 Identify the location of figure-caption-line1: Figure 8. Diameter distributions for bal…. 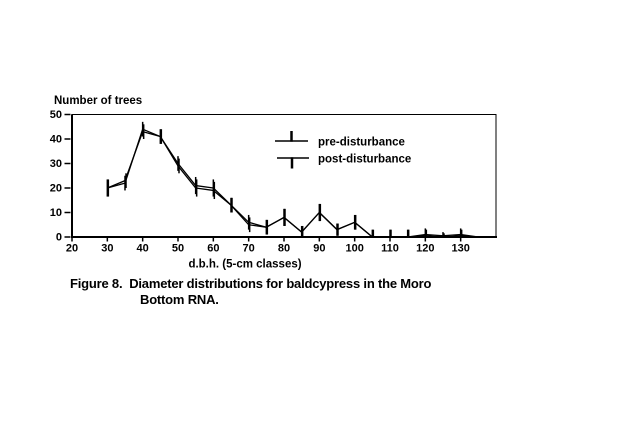
(251, 283).